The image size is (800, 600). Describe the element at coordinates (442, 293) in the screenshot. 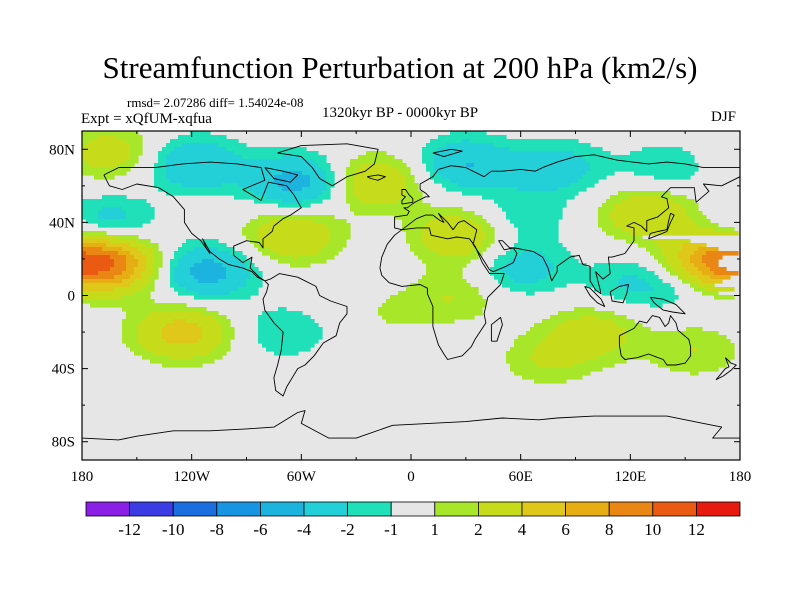

I see `coast-africa` at that location.